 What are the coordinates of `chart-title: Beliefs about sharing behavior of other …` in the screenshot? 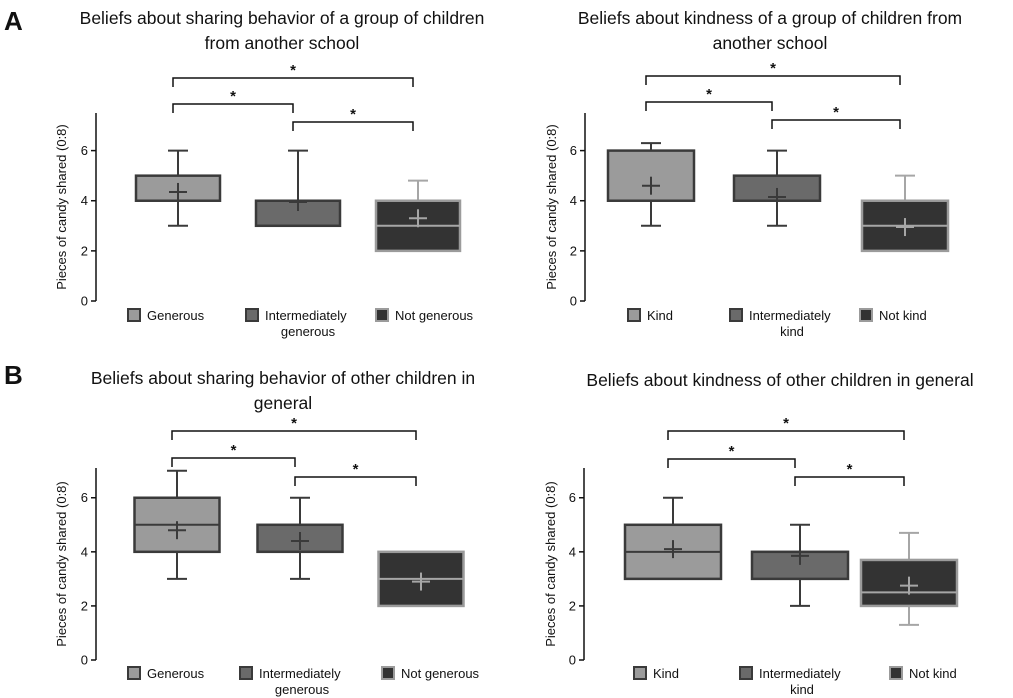 It's located at (283, 378).